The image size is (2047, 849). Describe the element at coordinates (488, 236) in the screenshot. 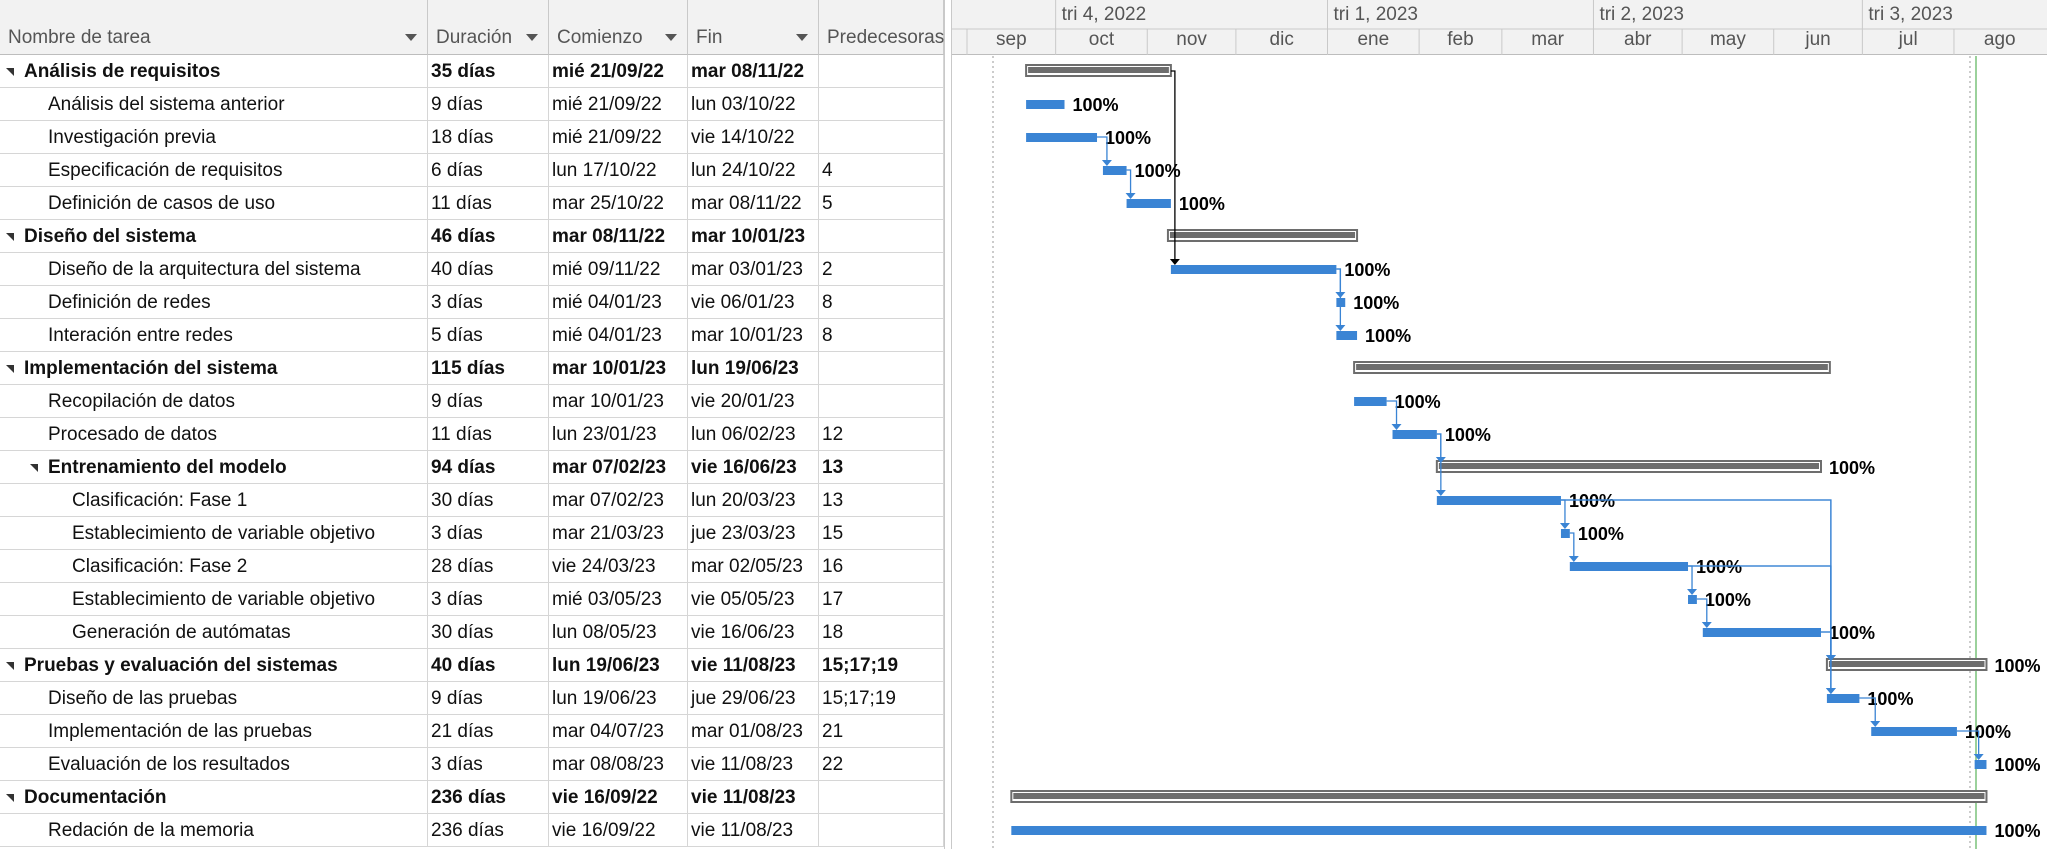

I see `task-duration: 46 días` at that location.